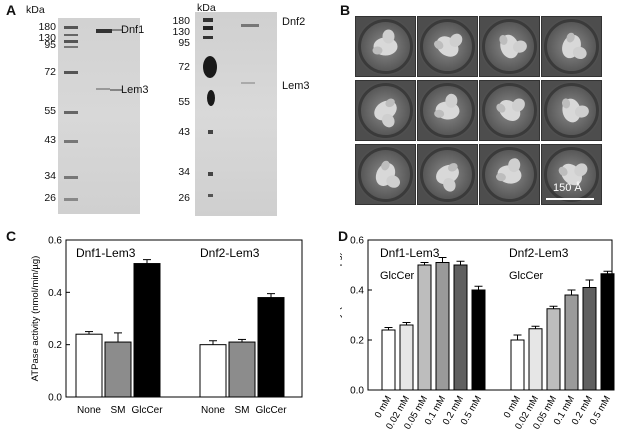 The height and width of the screenshot is (435, 617). Describe the element at coordinates (88, 113) in the screenshot. I see `gel1-bands` at that location.